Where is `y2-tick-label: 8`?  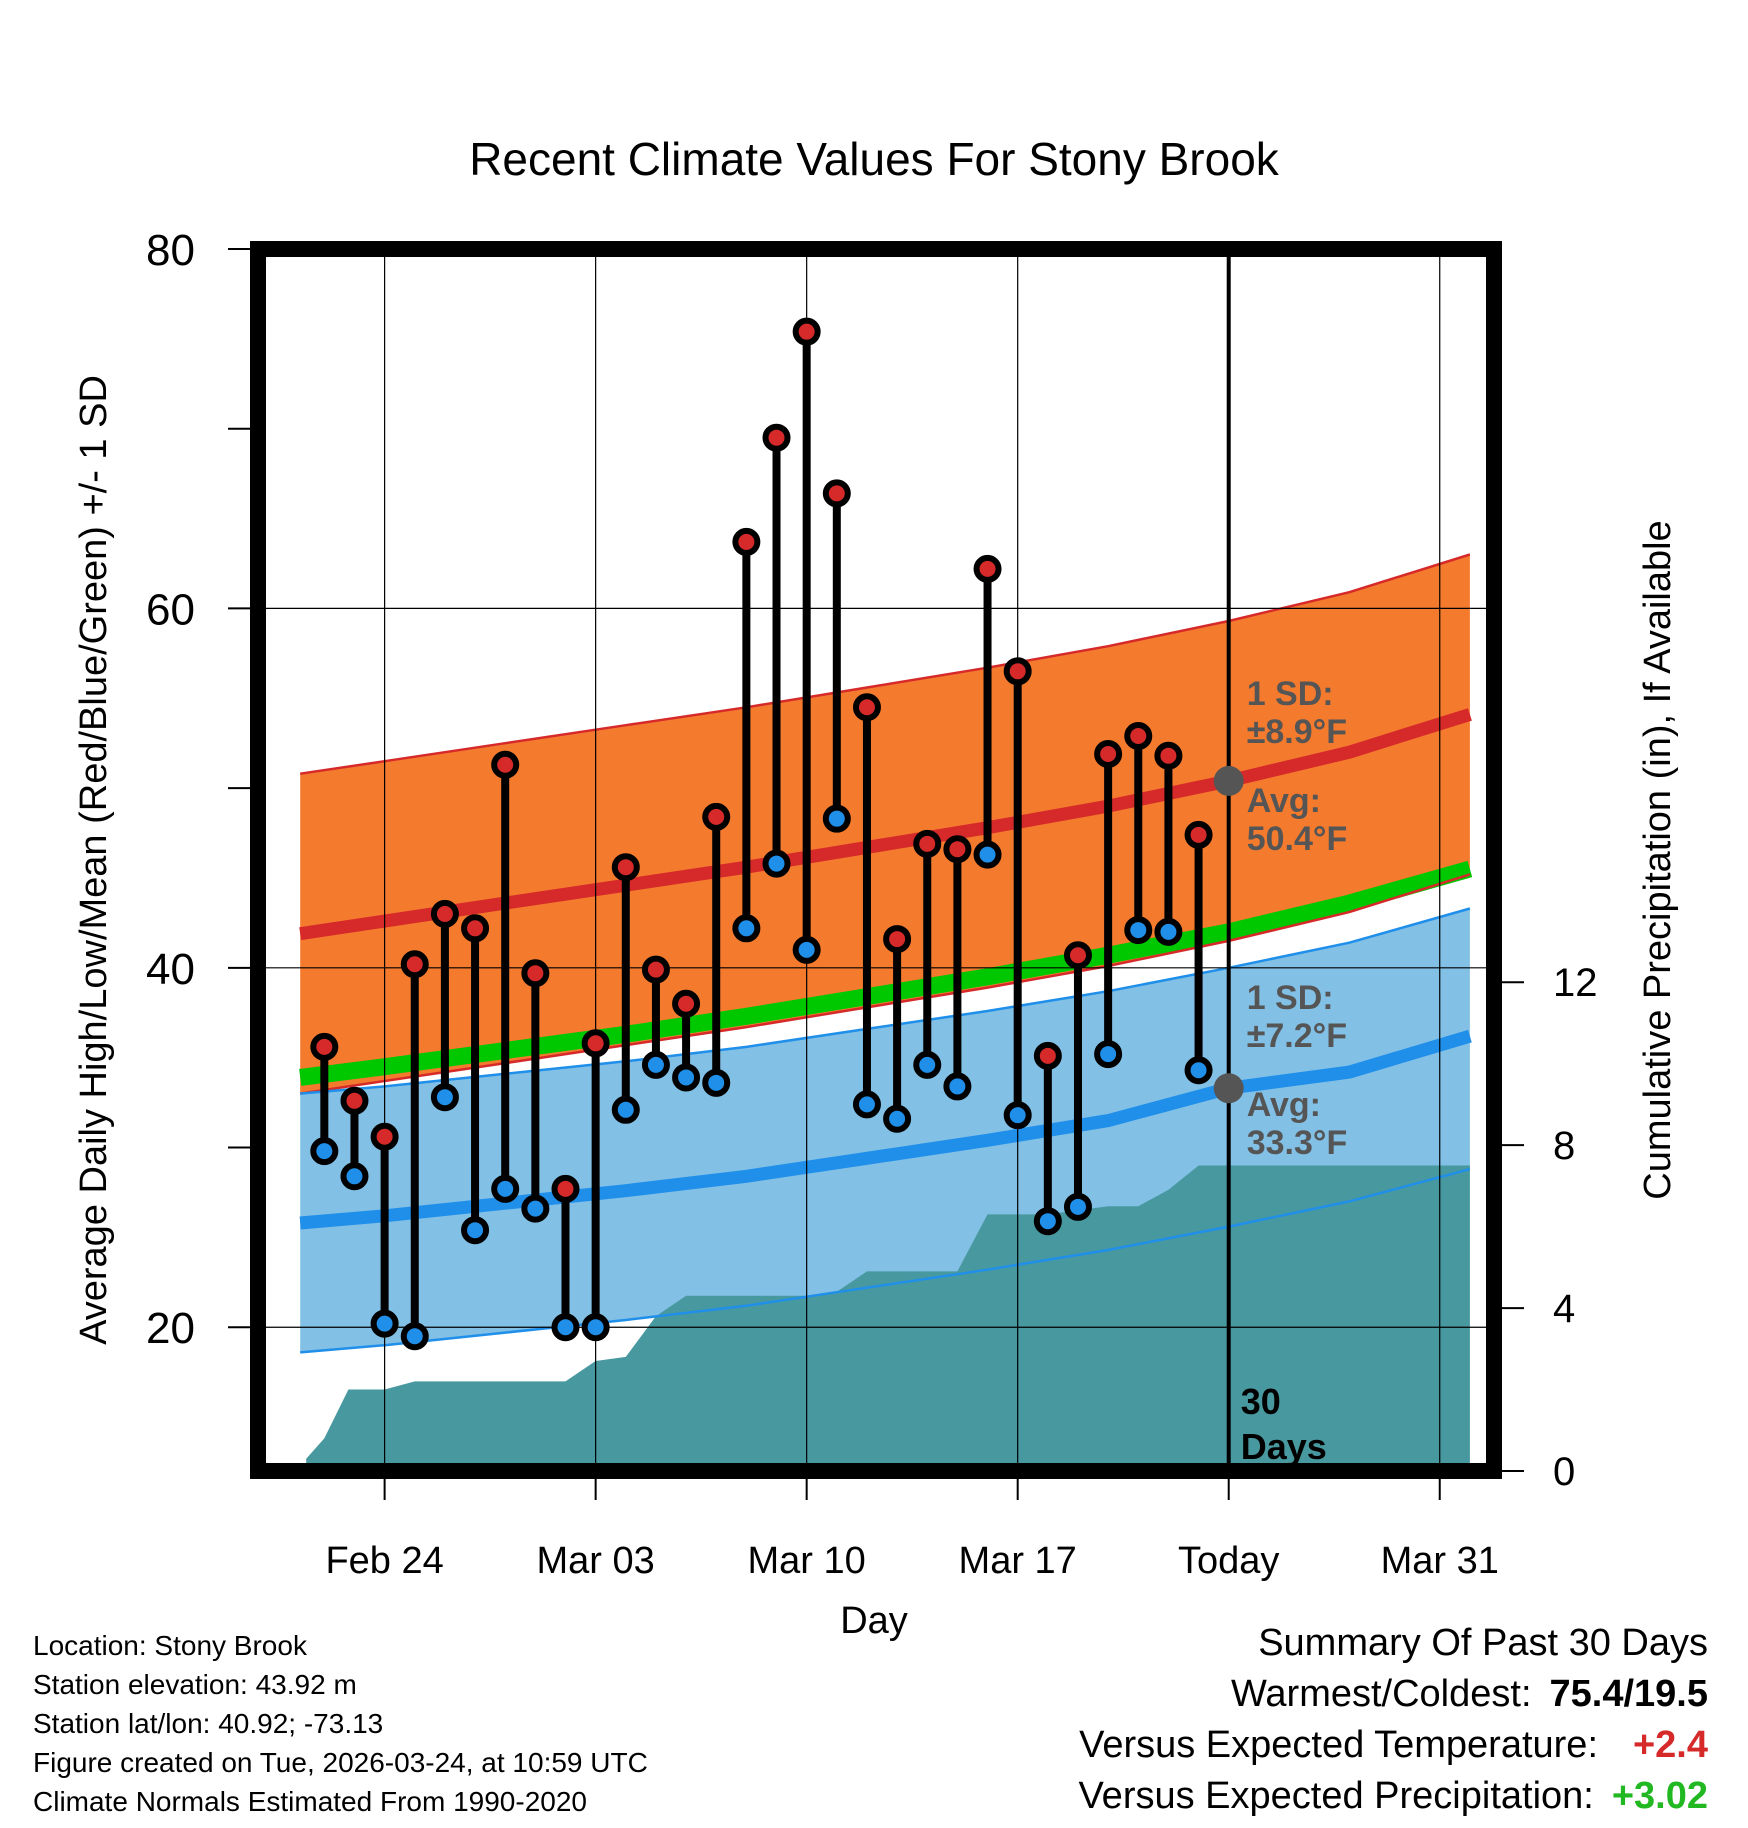 y2-tick-label: 8 is located at coordinates (1564, 1146).